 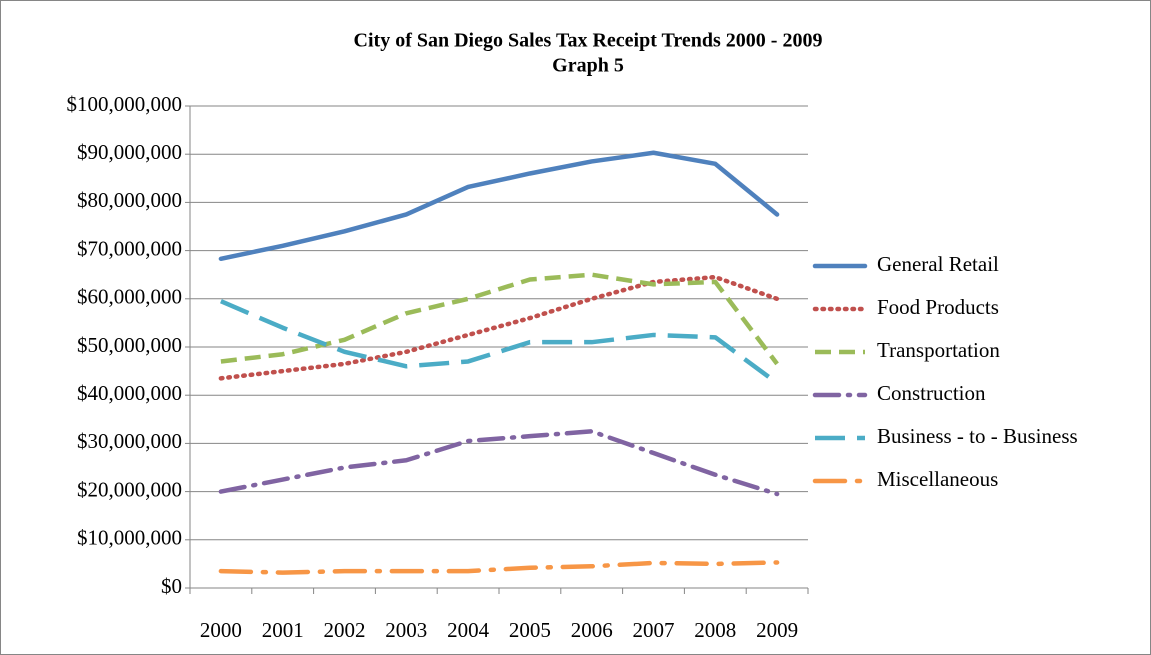 What do you see at coordinates (221, 630) in the screenshot?
I see `x-tick-label: 2000` at bounding box center [221, 630].